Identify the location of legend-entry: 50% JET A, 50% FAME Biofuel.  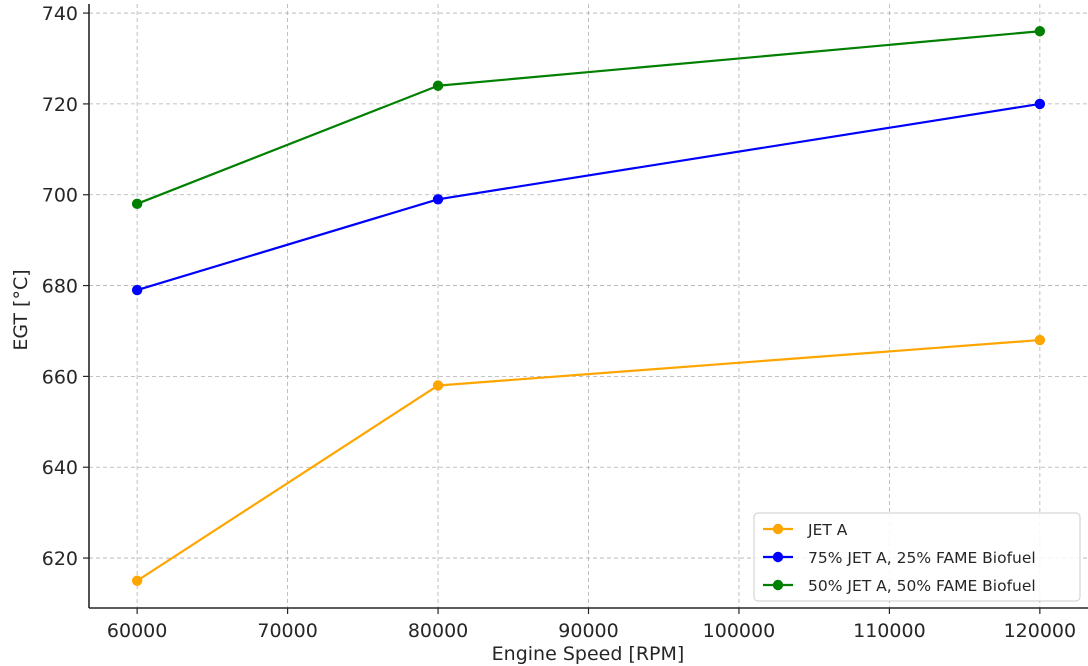
(899, 586).